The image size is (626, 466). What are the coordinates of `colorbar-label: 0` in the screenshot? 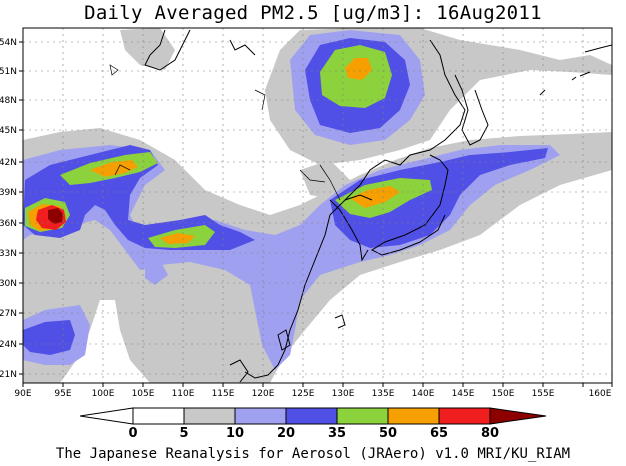 It's located at (132, 433).